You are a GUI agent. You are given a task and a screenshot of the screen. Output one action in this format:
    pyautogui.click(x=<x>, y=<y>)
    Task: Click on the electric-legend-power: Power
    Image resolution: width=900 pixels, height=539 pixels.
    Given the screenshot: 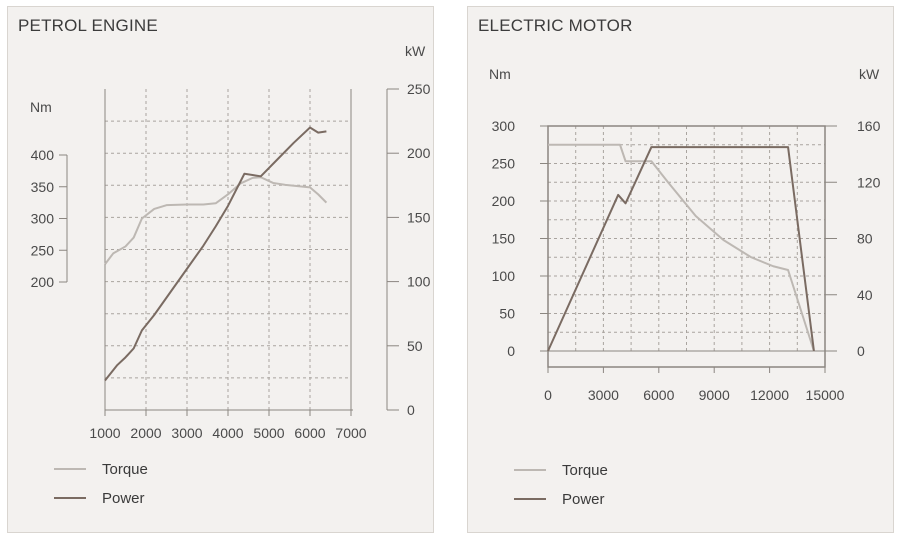 What is the action you would take?
    pyautogui.click(x=559, y=499)
    